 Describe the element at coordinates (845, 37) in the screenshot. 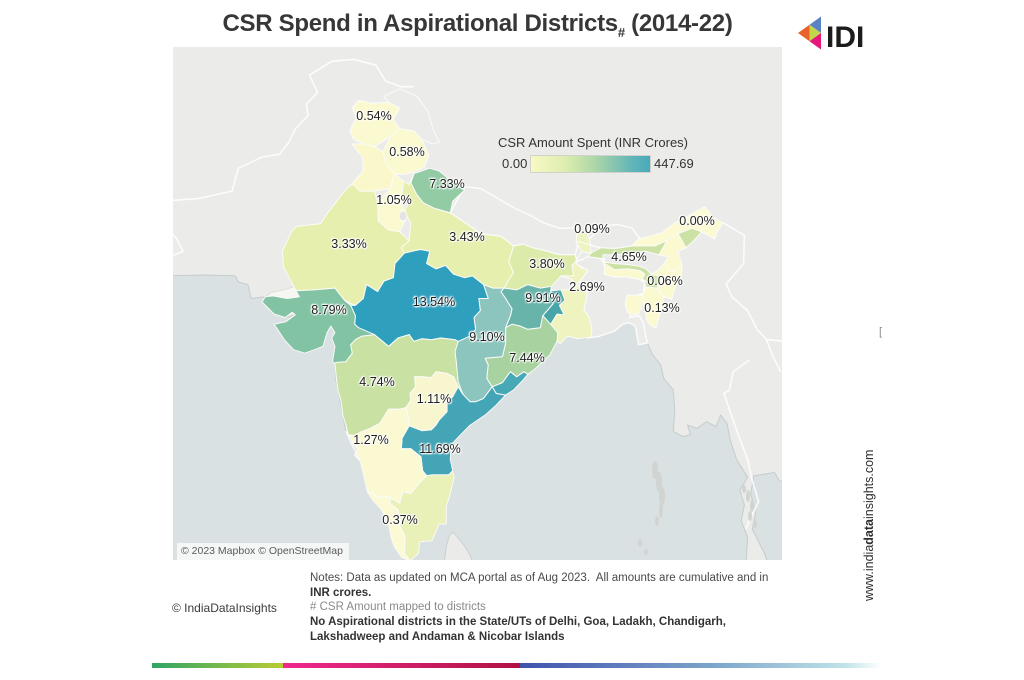

I see `svg-text: IDI` at that location.